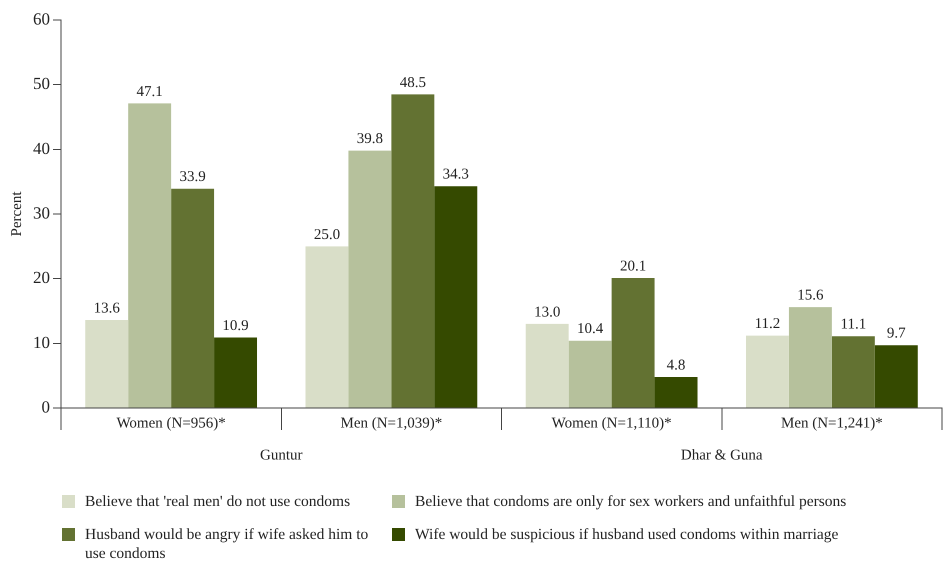 This screenshot has width=944, height=569. Describe the element at coordinates (41, 212) in the screenshot. I see `y-tick-label: 30` at that location.